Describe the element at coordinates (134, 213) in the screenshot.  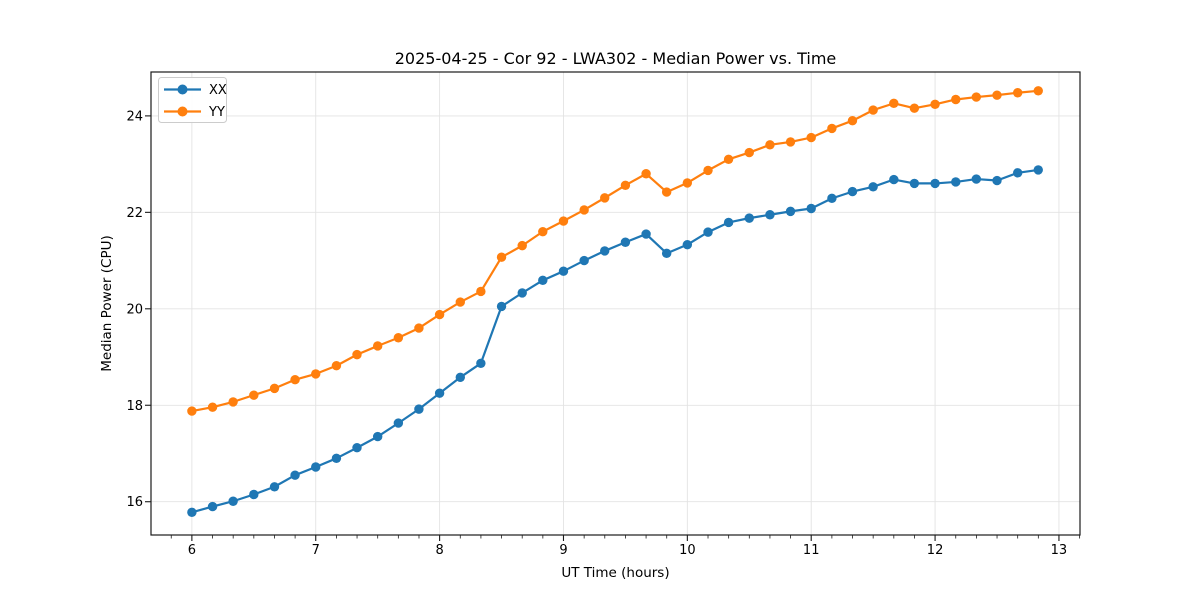
I see `y-tick-label: 22` at that location.